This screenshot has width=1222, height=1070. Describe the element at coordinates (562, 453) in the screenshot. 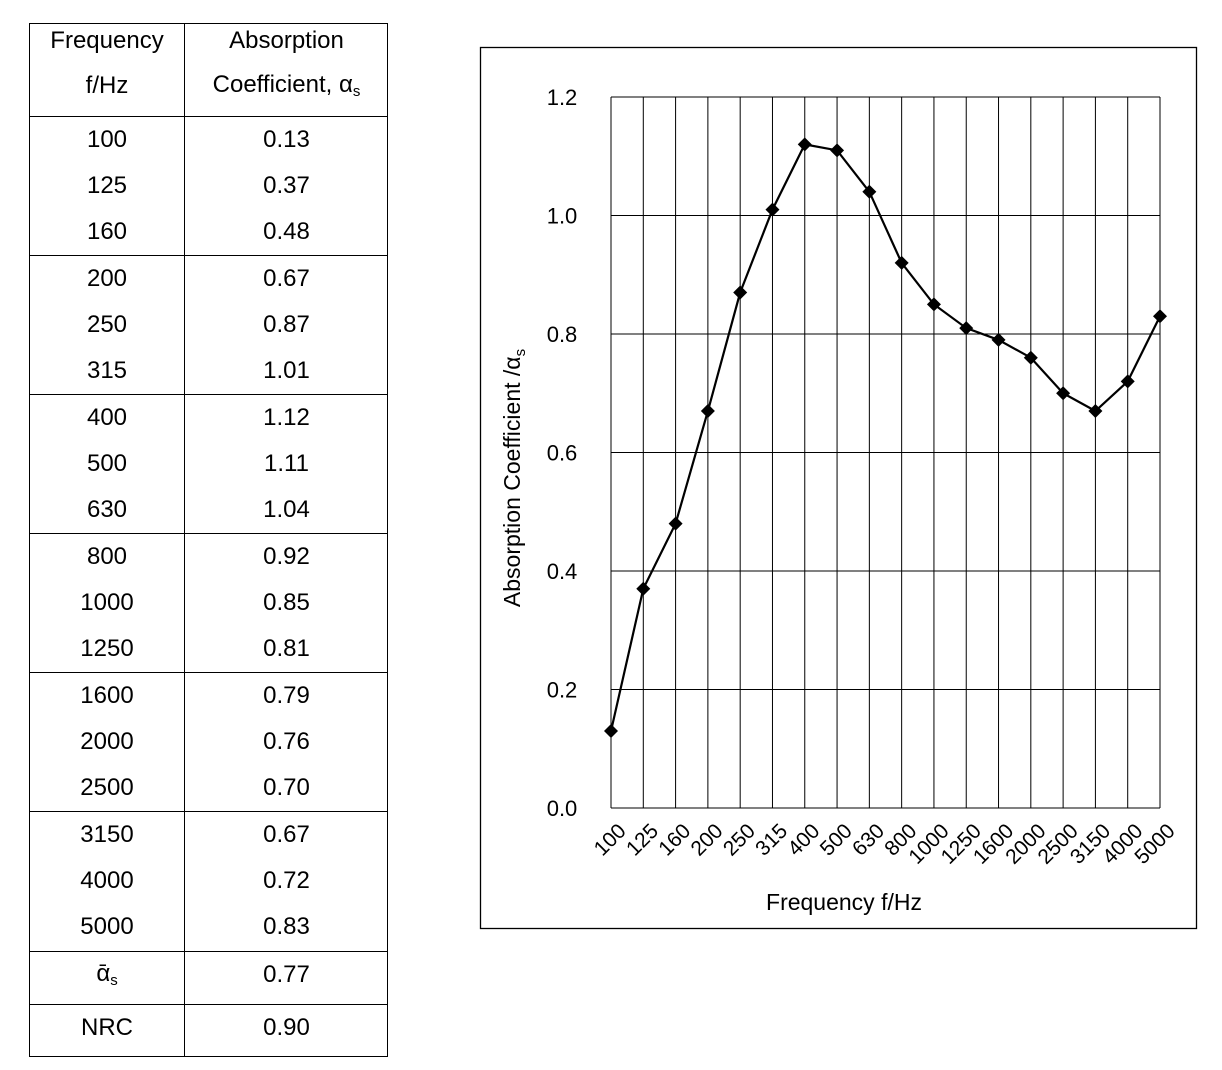

I see `y-tick-label: 0.6` at that location.